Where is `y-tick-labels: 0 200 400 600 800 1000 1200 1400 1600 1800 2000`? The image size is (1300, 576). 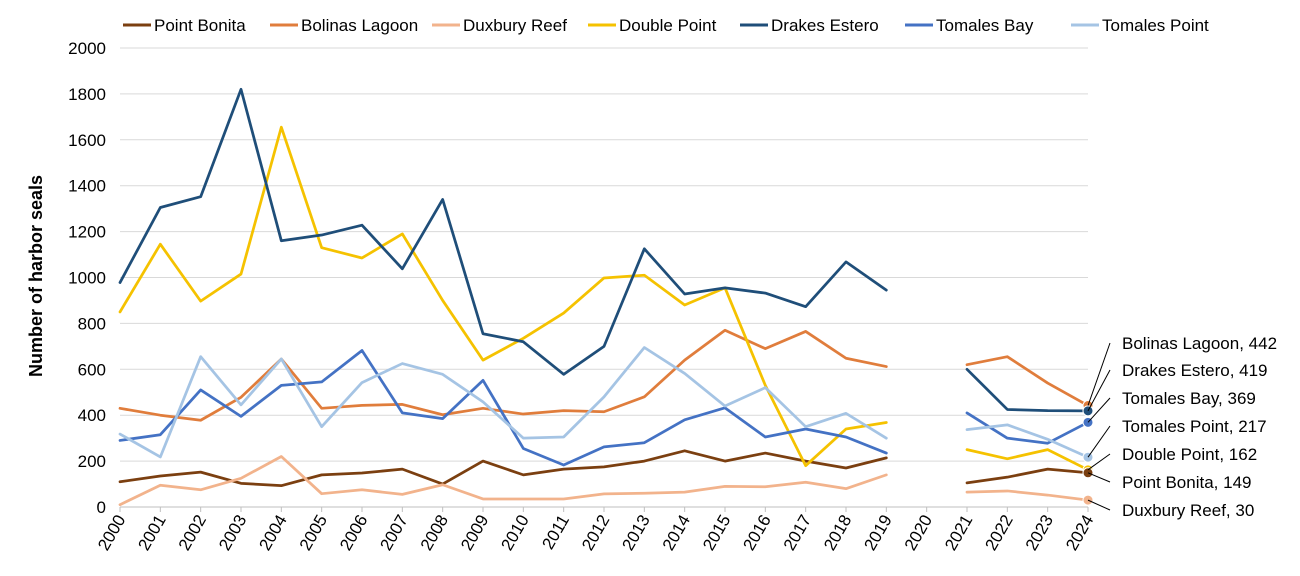
y-tick-labels: 0 200 400 600 800 1000 1200 1400 1600 1800 2000 is located at coordinates (87, 278).